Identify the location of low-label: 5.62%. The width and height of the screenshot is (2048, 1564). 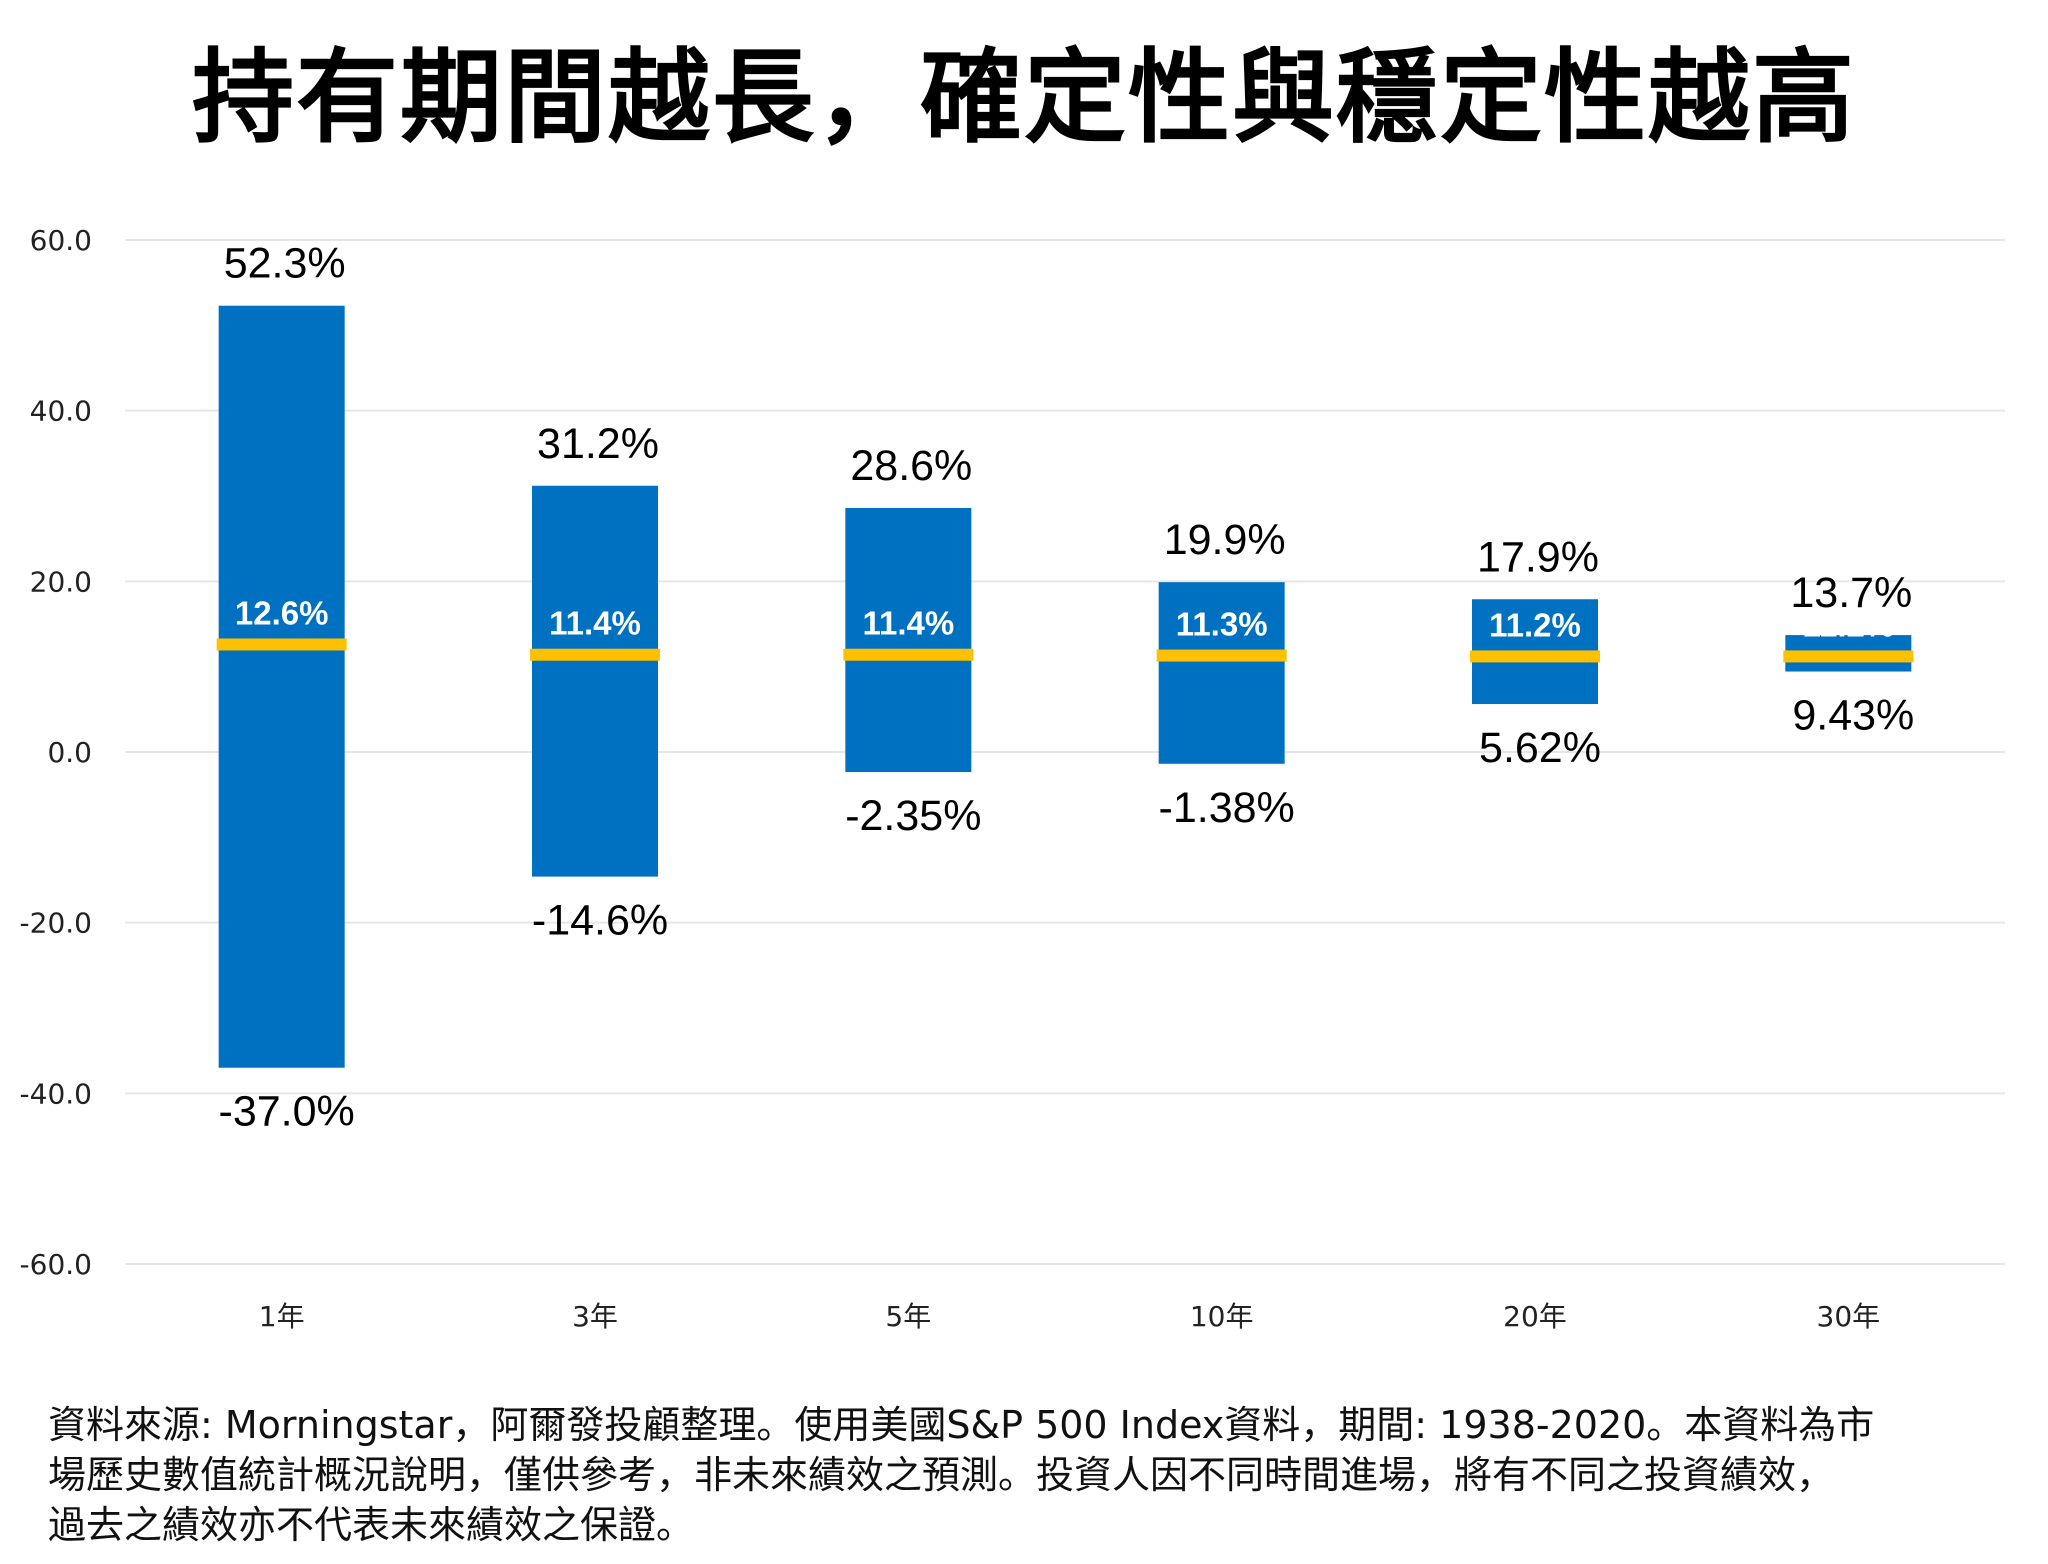
(1540, 748).